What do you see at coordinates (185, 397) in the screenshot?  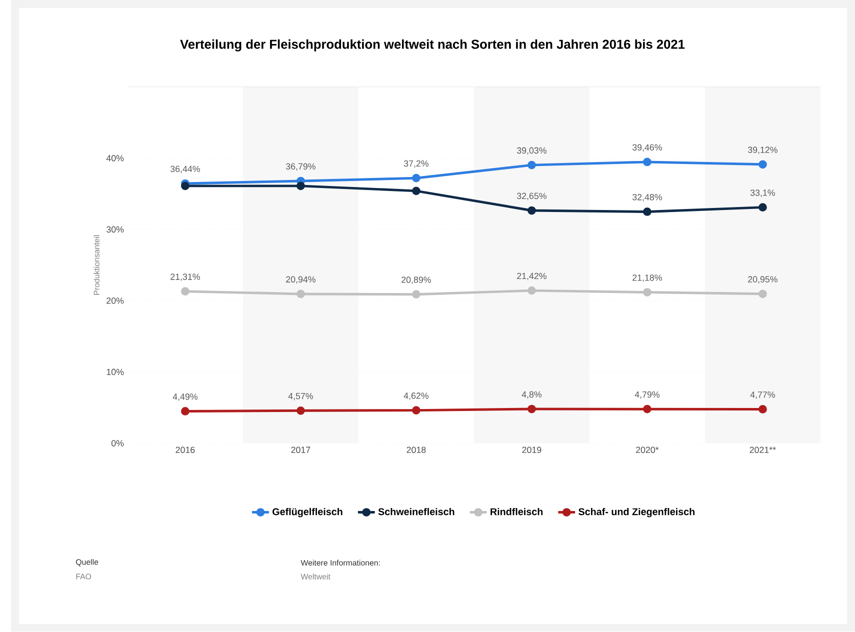 I see `data-label: 4,49%` at bounding box center [185, 397].